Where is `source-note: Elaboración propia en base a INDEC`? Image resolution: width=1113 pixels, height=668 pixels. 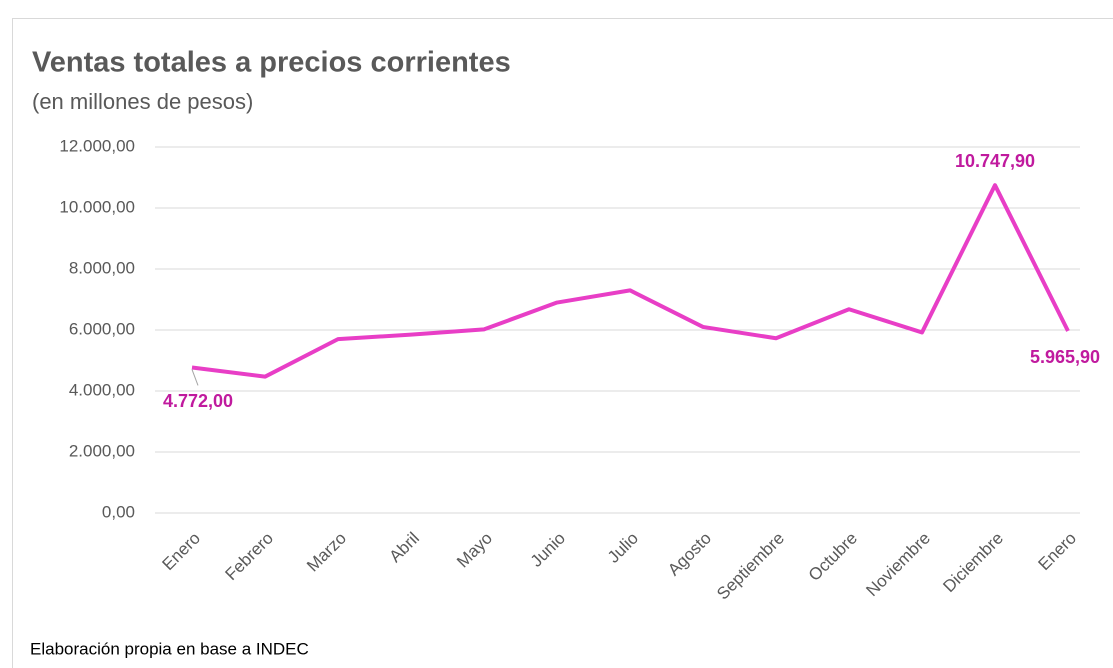
source-note: Elaboración propia en base a INDEC is located at coordinates (169, 648).